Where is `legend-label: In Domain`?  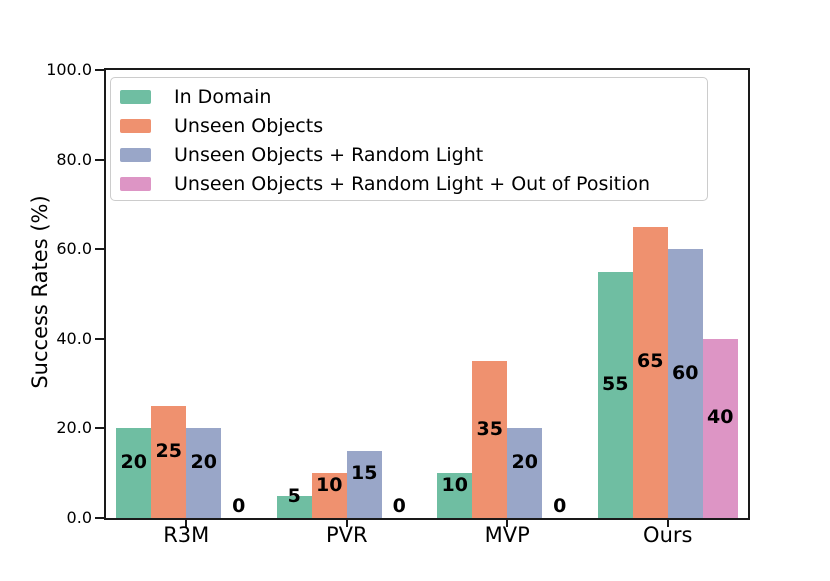
legend-label: In Domain is located at coordinates (223, 96).